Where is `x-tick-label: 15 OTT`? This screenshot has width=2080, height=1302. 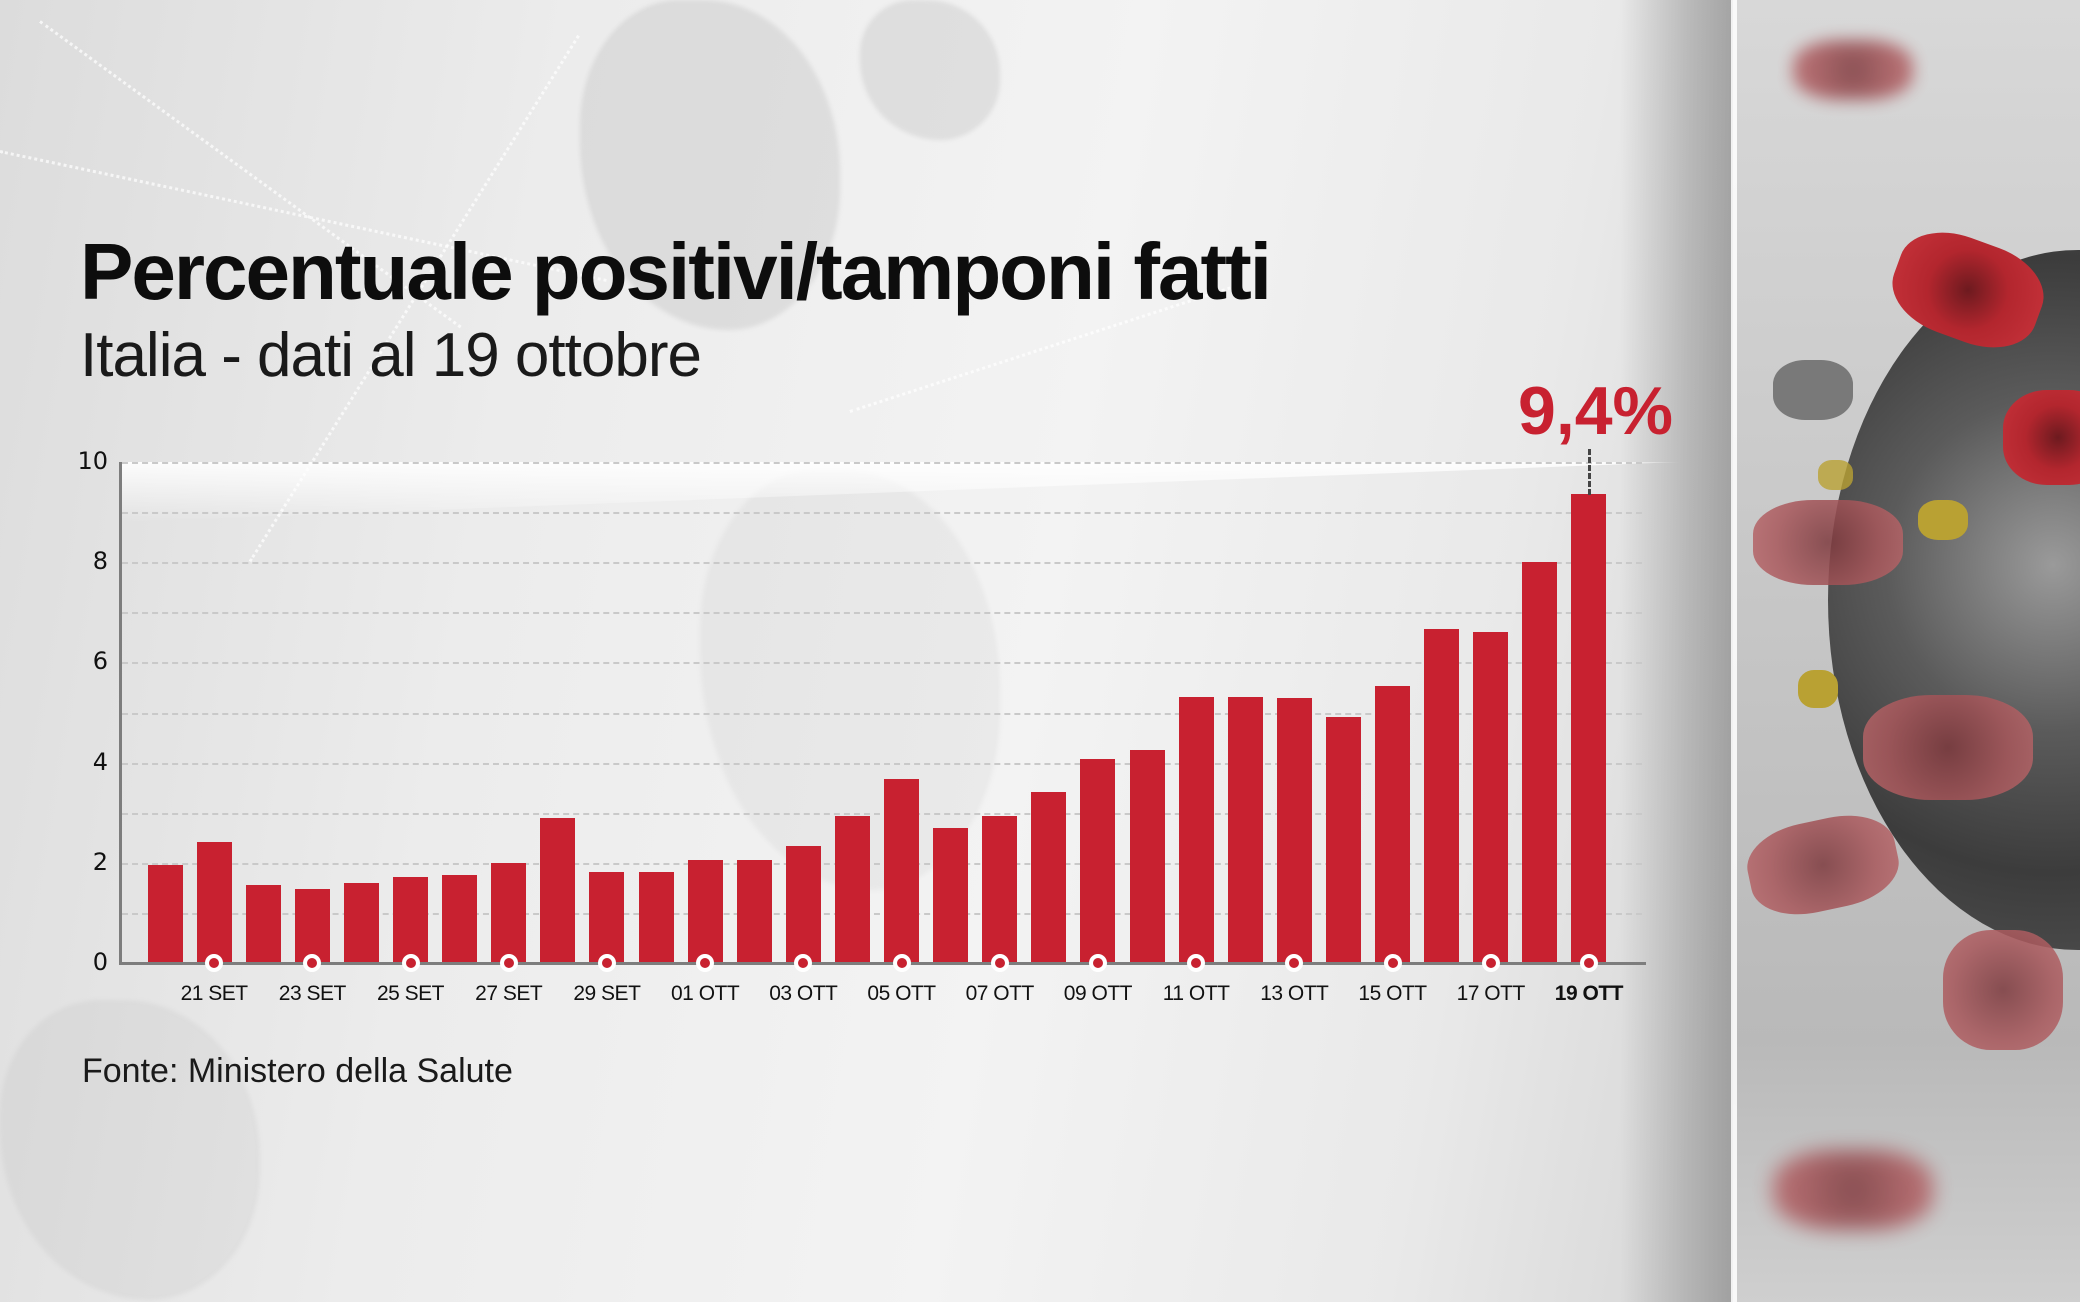
x-tick-label: 15 OTT is located at coordinates (1392, 993).